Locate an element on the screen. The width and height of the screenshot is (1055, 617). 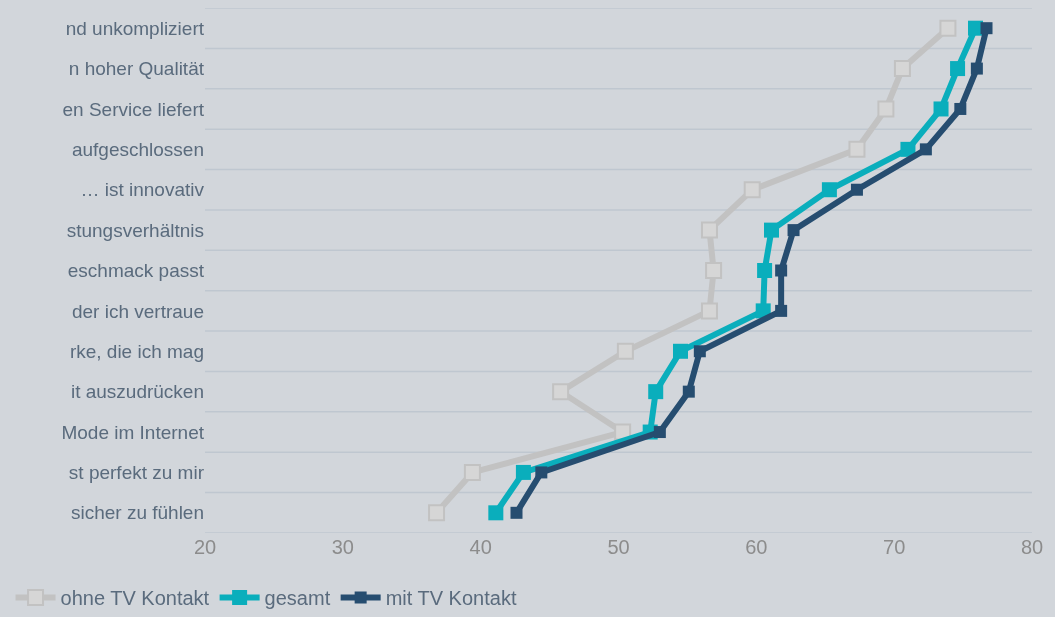
y-tick-label: en Service liefert is located at coordinates (133, 109).